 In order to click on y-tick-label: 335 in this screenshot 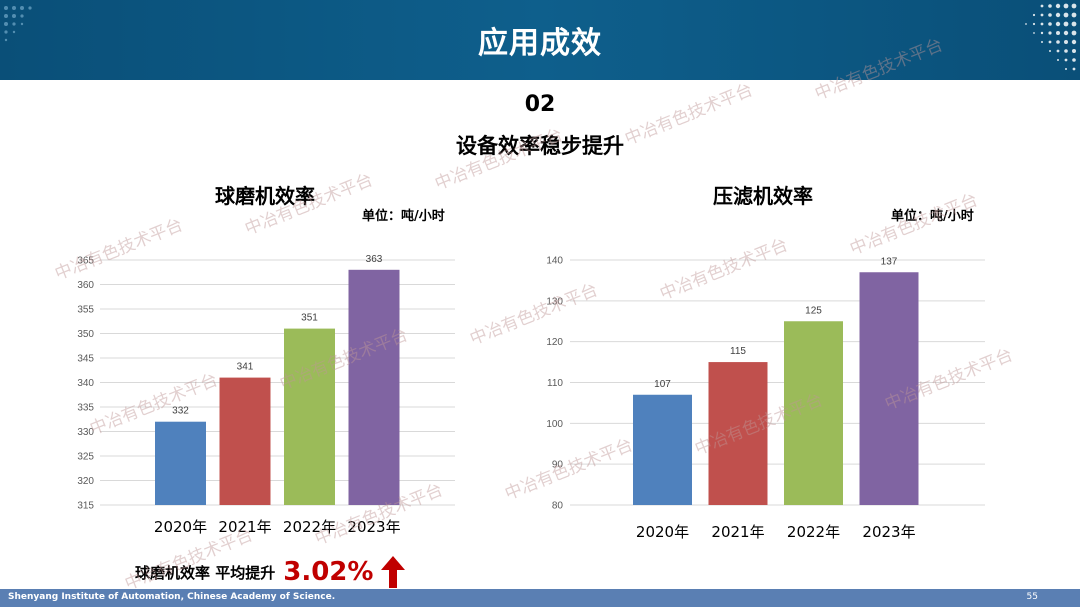, I will do `click(85, 408)`.